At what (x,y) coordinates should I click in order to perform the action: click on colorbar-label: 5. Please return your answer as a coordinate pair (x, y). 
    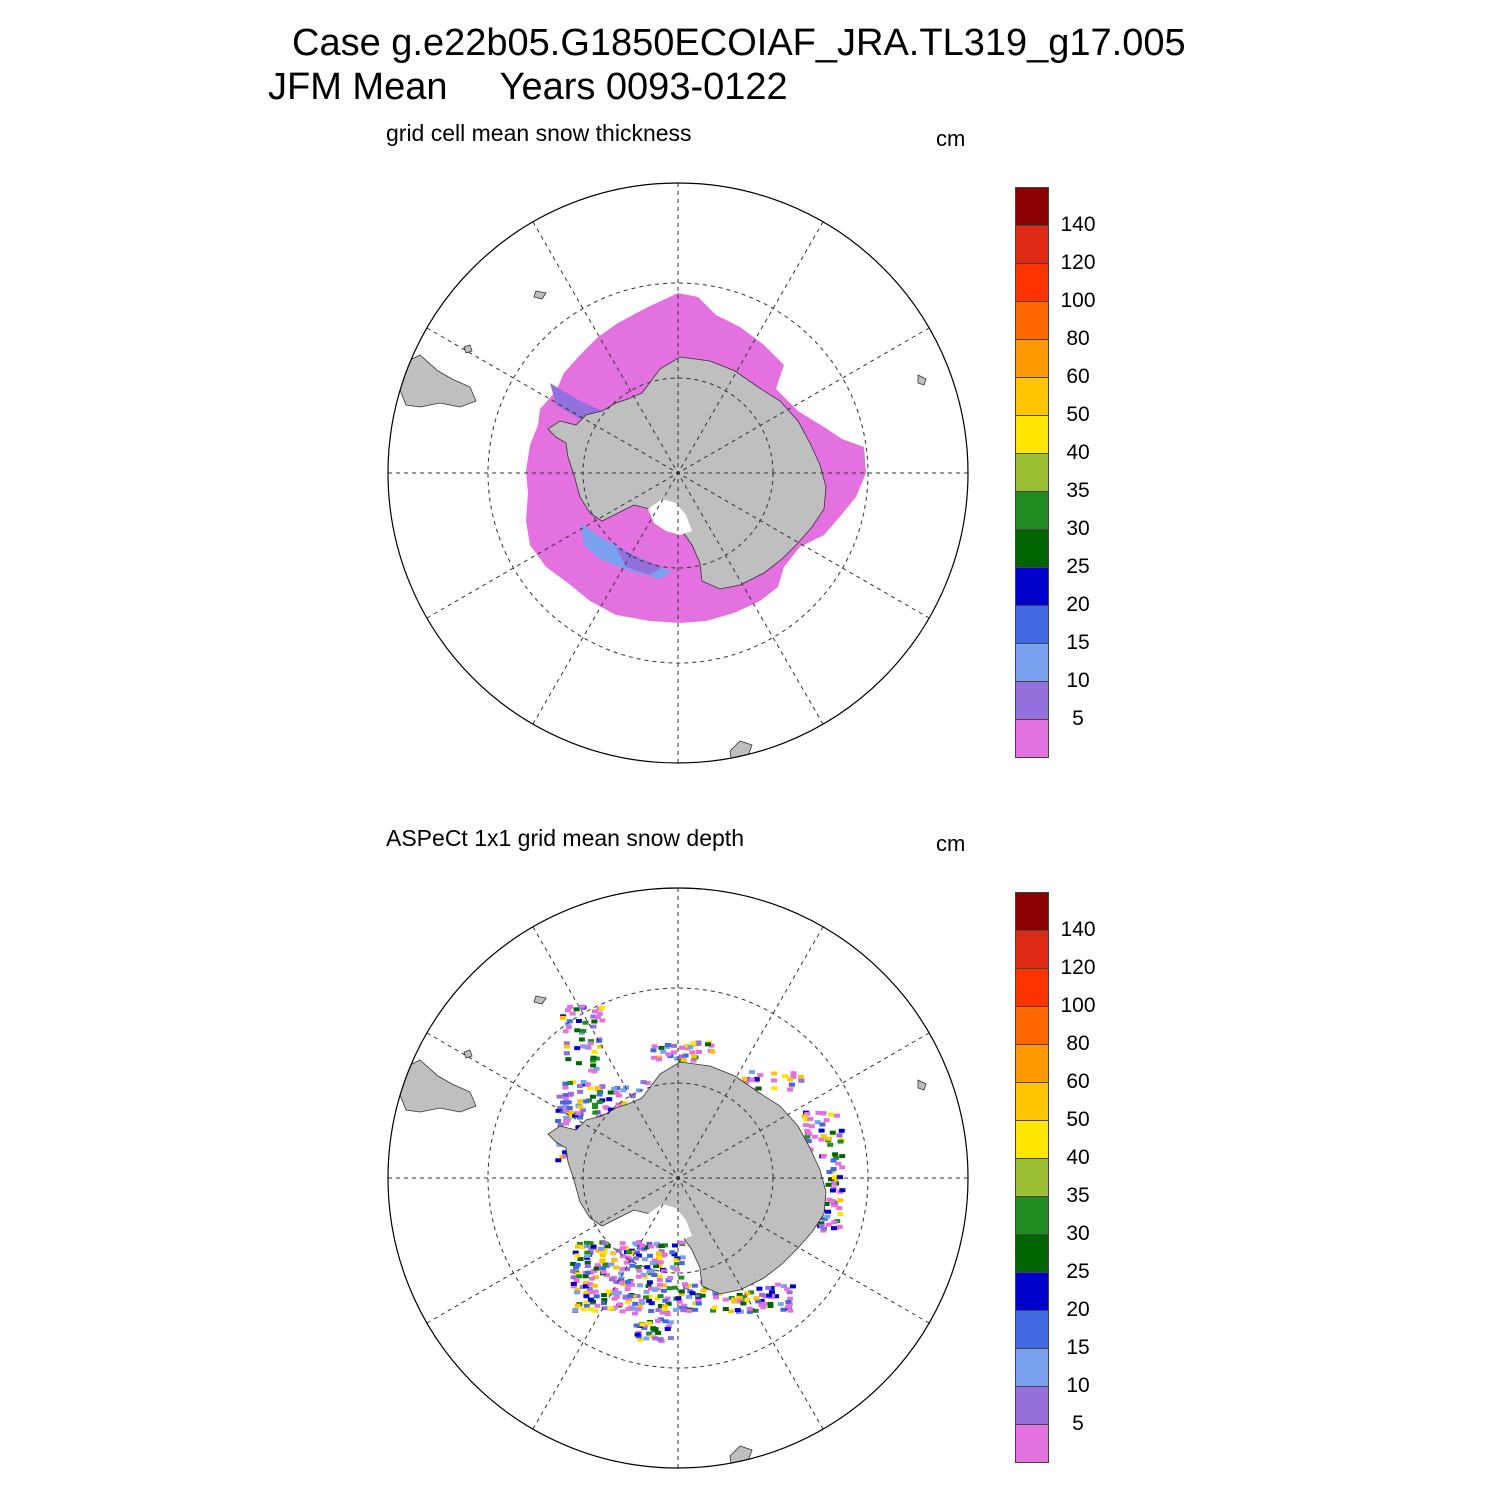
    Looking at the image, I should click on (1078, 718).